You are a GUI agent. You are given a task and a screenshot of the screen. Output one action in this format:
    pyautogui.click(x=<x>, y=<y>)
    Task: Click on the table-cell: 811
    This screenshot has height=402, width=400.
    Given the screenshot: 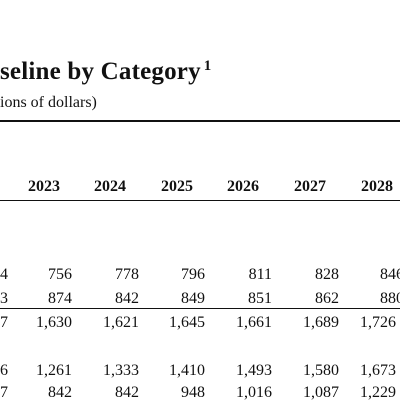 What is the action you would take?
    pyautogui.click(x=260, y=274)
    